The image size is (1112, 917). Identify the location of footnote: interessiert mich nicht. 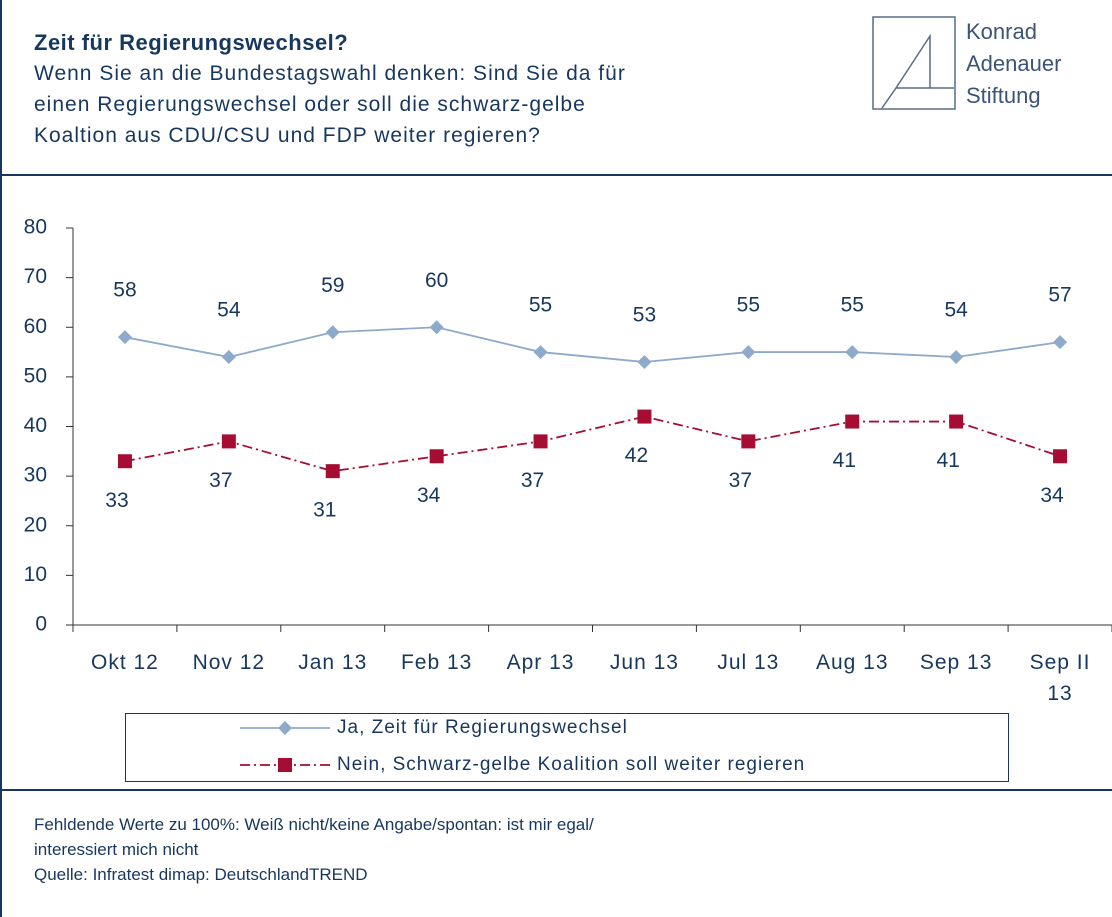
(116, 849).